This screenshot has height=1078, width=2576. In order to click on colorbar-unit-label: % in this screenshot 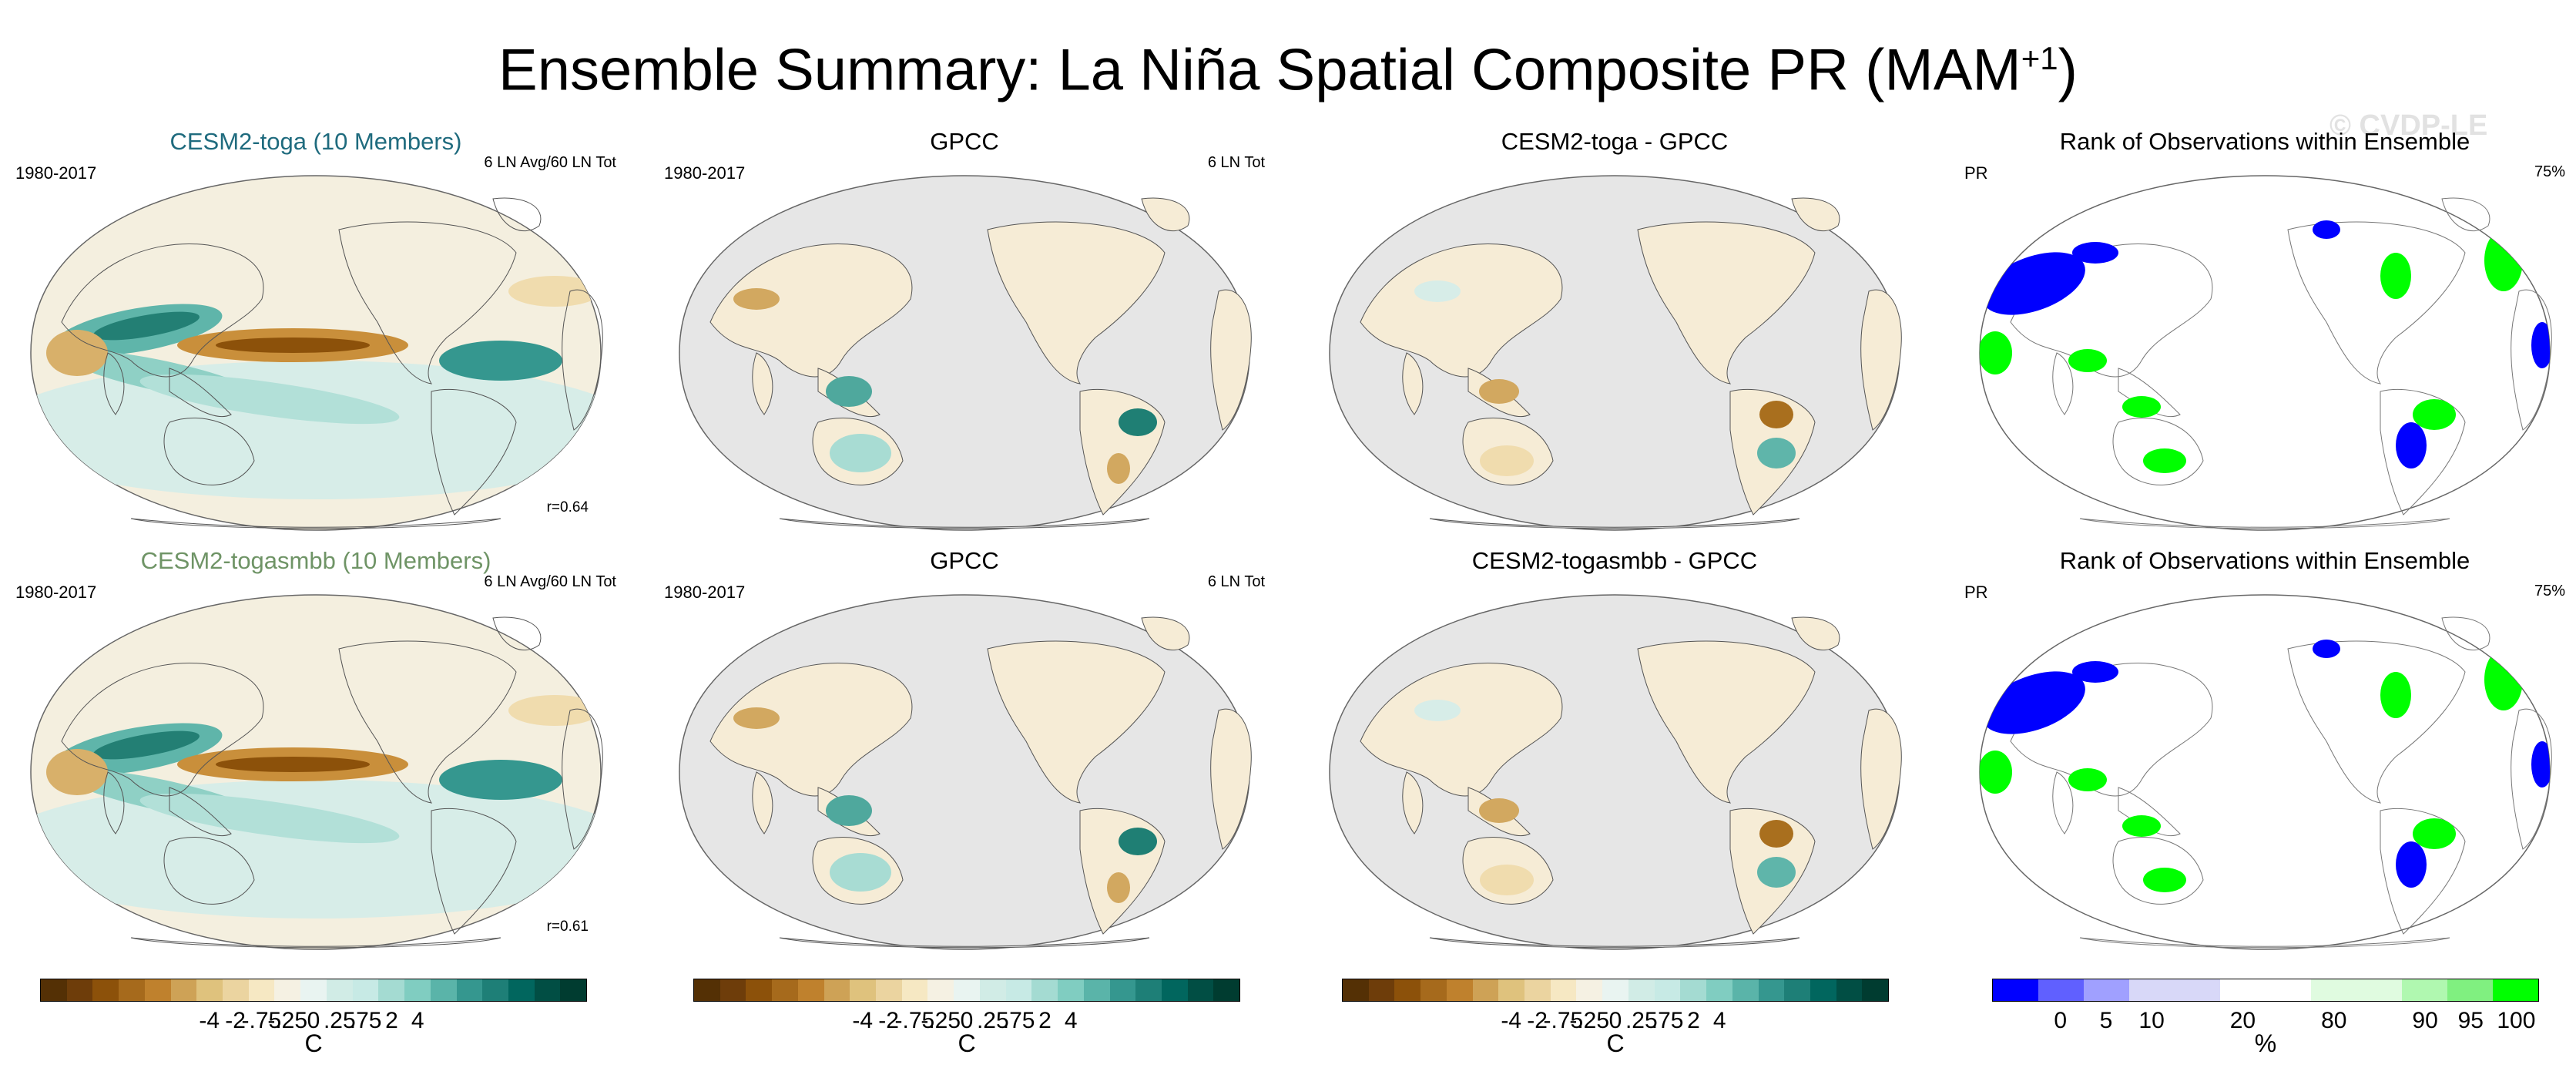, I will do `click(2265, 1043)`.